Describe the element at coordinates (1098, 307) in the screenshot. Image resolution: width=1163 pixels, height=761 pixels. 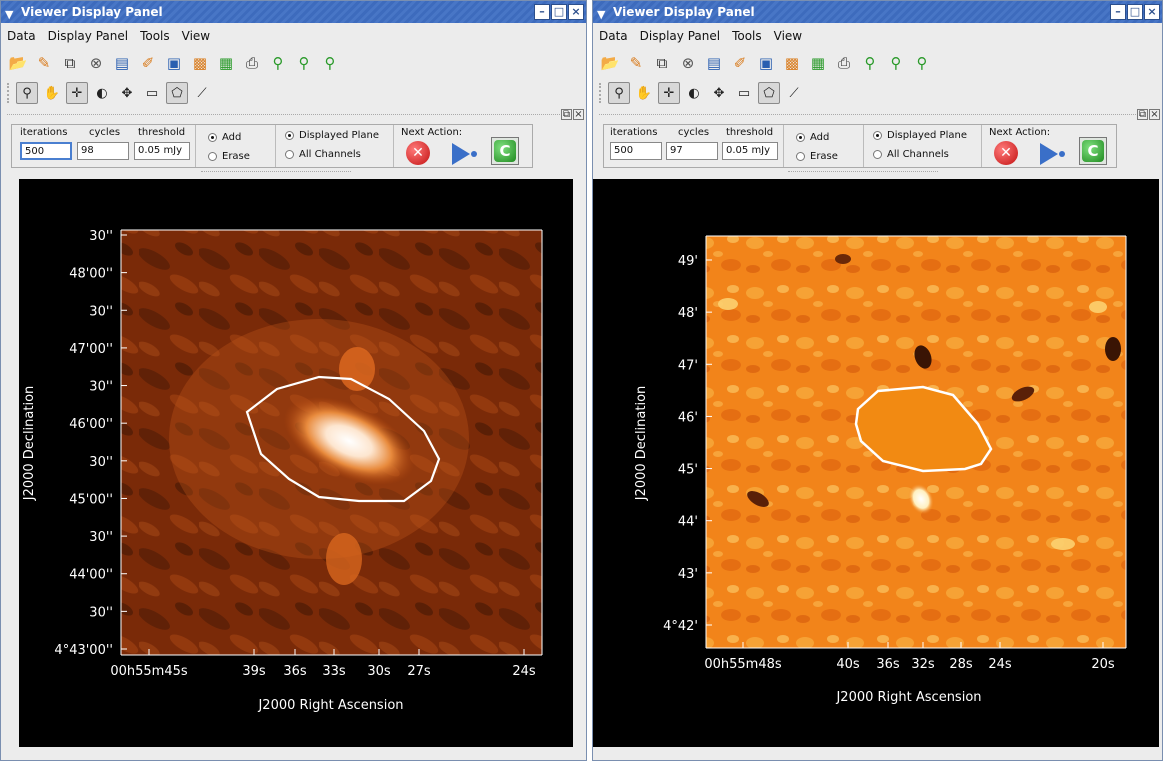
I see `bright-patch` at that location.